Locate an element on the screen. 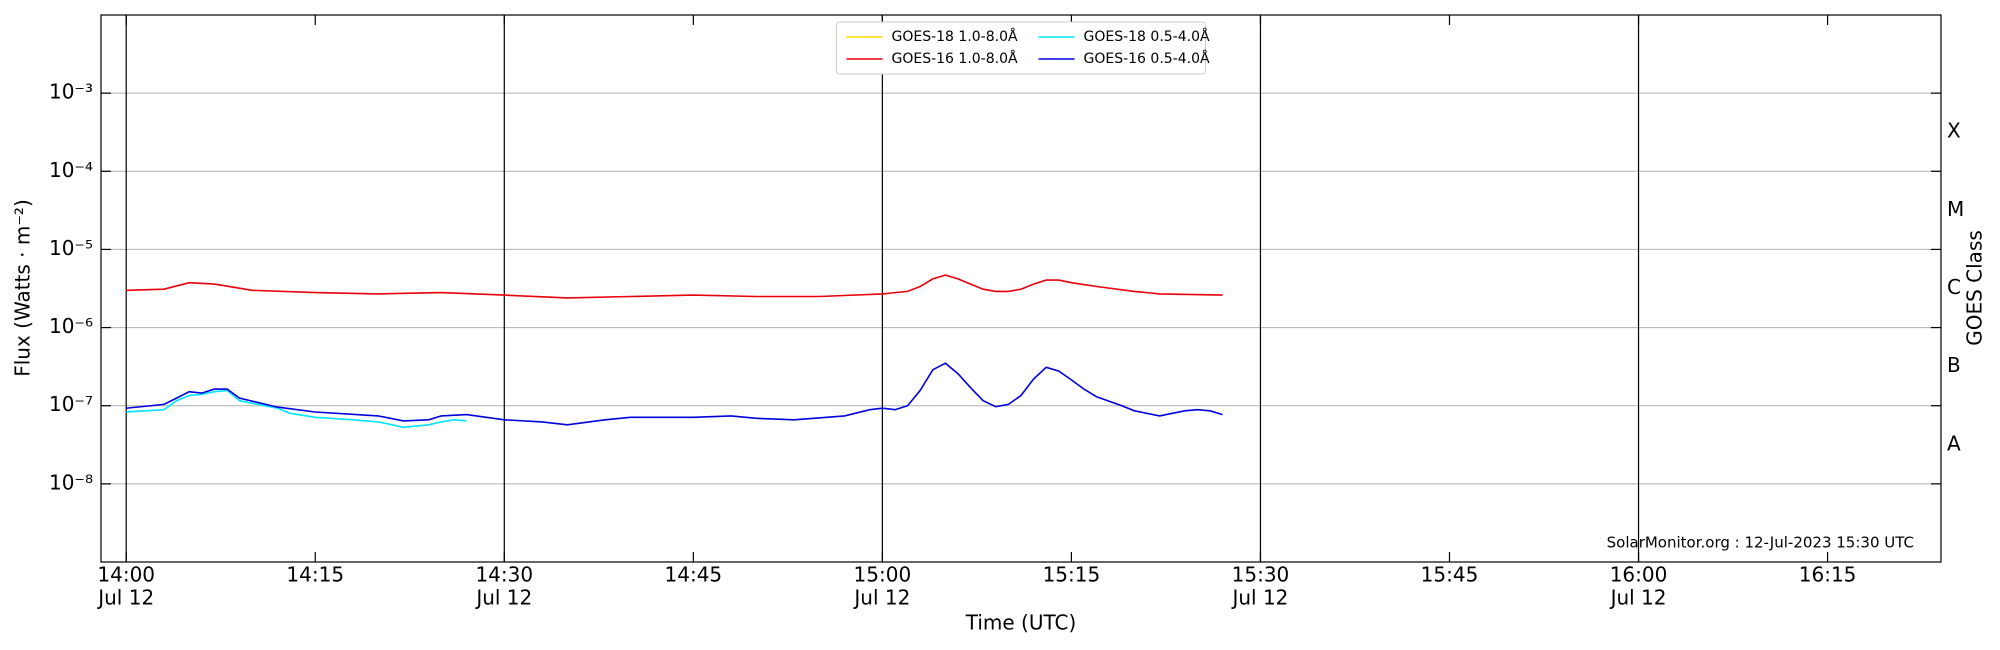 Image resolution: width=2000 pixels, height=650 pixels. x-tick-label: 15:30 is located at coordinates (1261, 575).